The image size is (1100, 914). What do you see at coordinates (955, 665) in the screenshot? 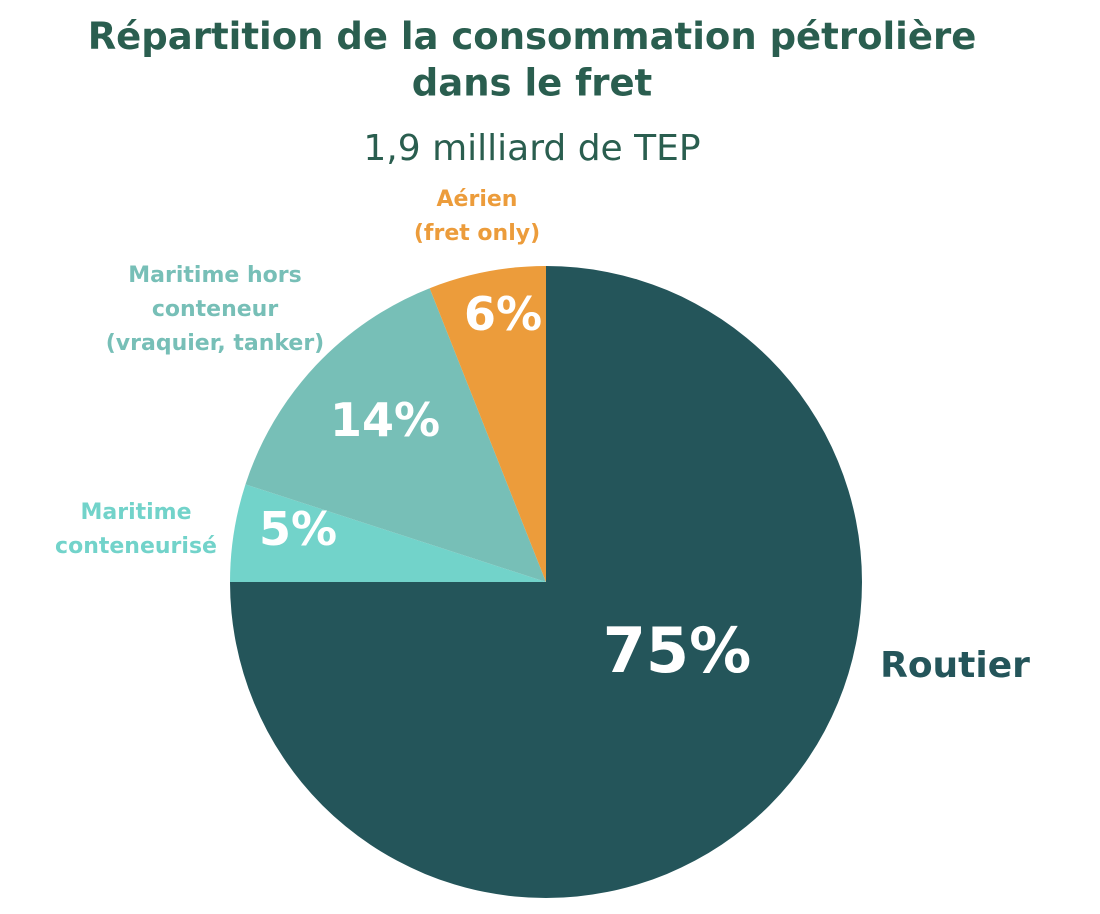
I see `category-label: Routier` at bounding box center [955, 665].